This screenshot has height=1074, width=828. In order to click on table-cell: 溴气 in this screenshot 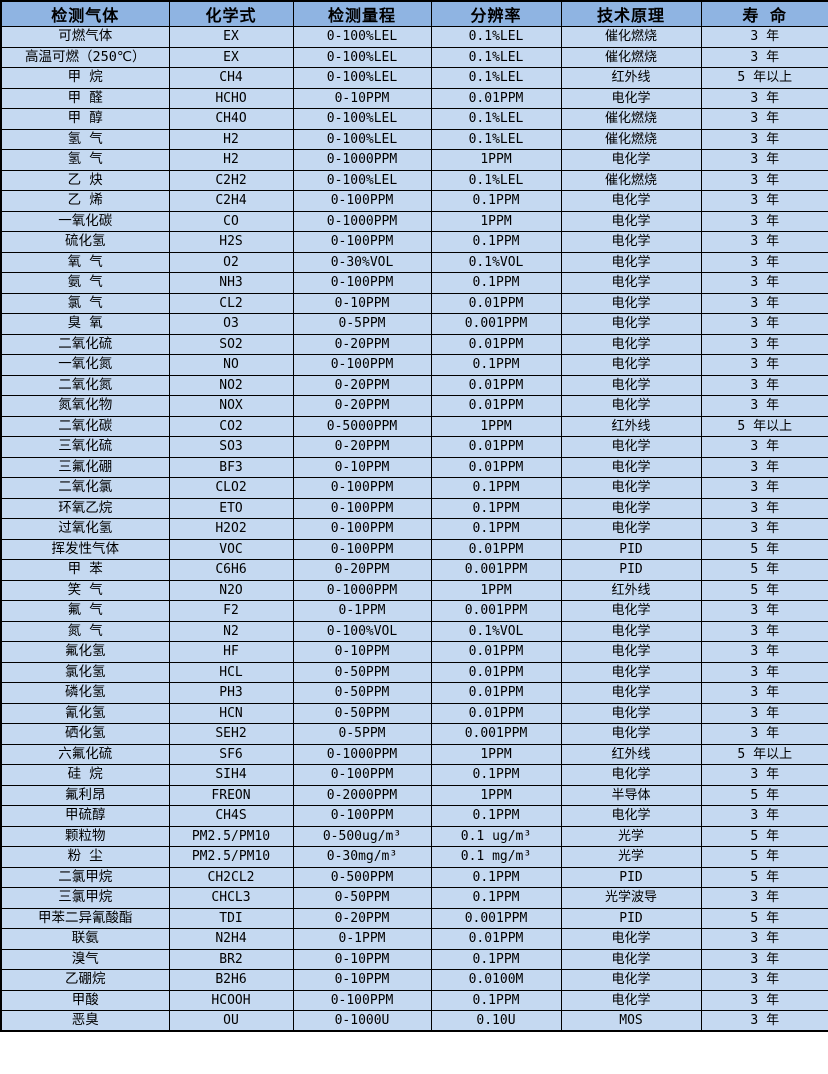, I will do `click(85, 959)`.